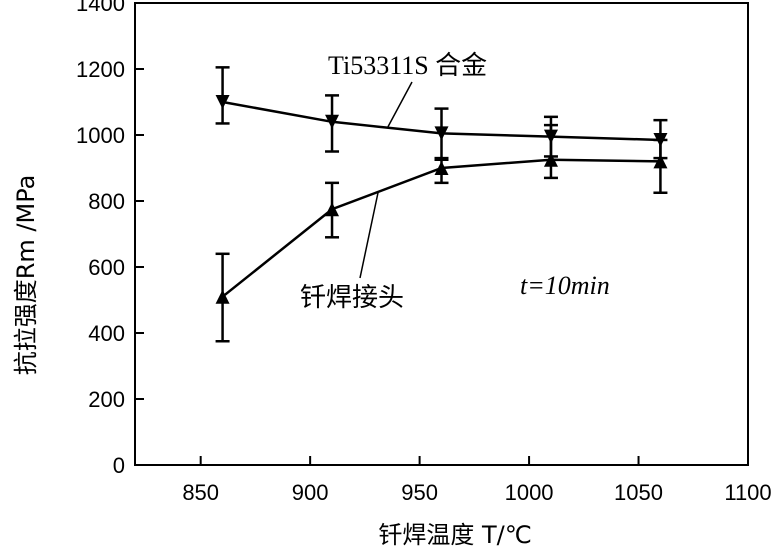 The image size is (775, 553). I want to click on y-tick-label: 1200, so click(100, 69).